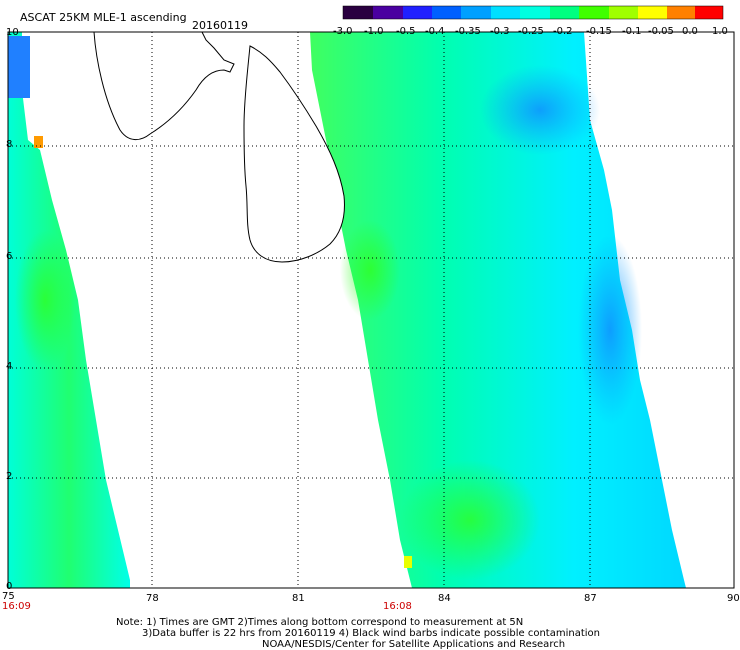  What do you see at coordinates (370, 270) in the screenshot?
I see `right-swath-green-region-west` at bounding box center [370, 270].